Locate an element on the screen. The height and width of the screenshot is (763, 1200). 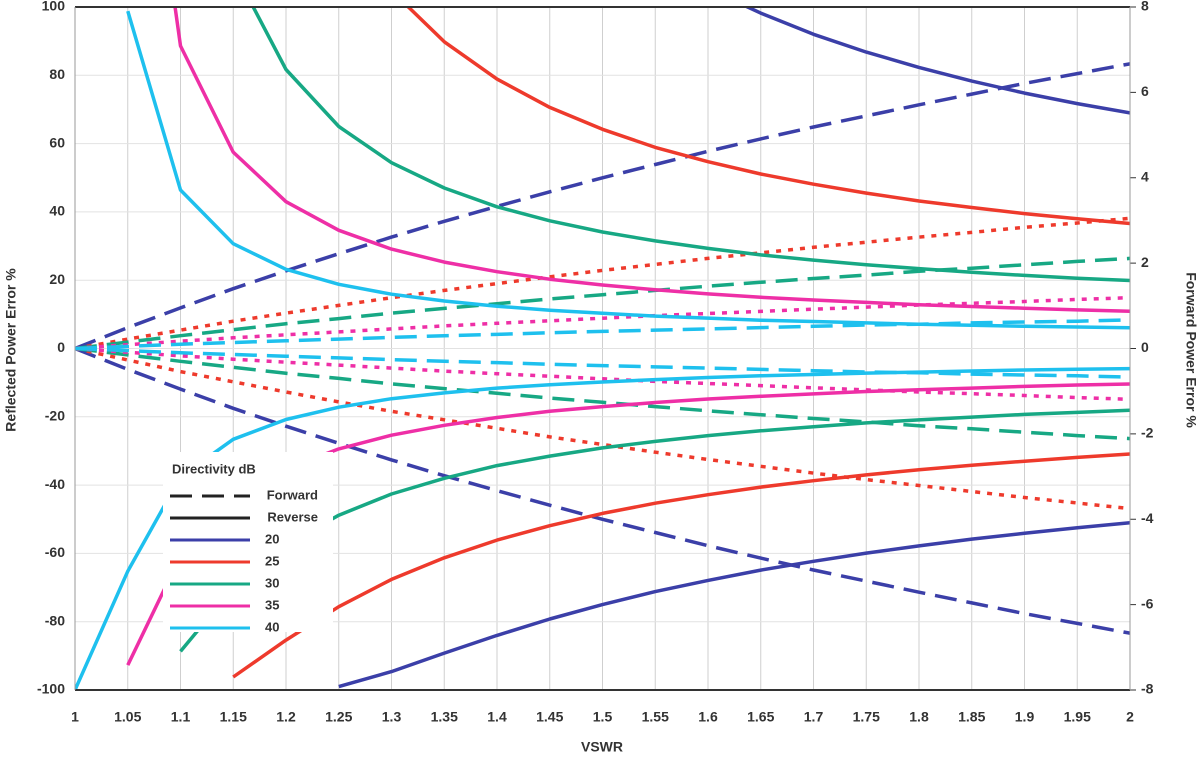
x-tick-label: 1.75 is located at coordinates (866, 717).